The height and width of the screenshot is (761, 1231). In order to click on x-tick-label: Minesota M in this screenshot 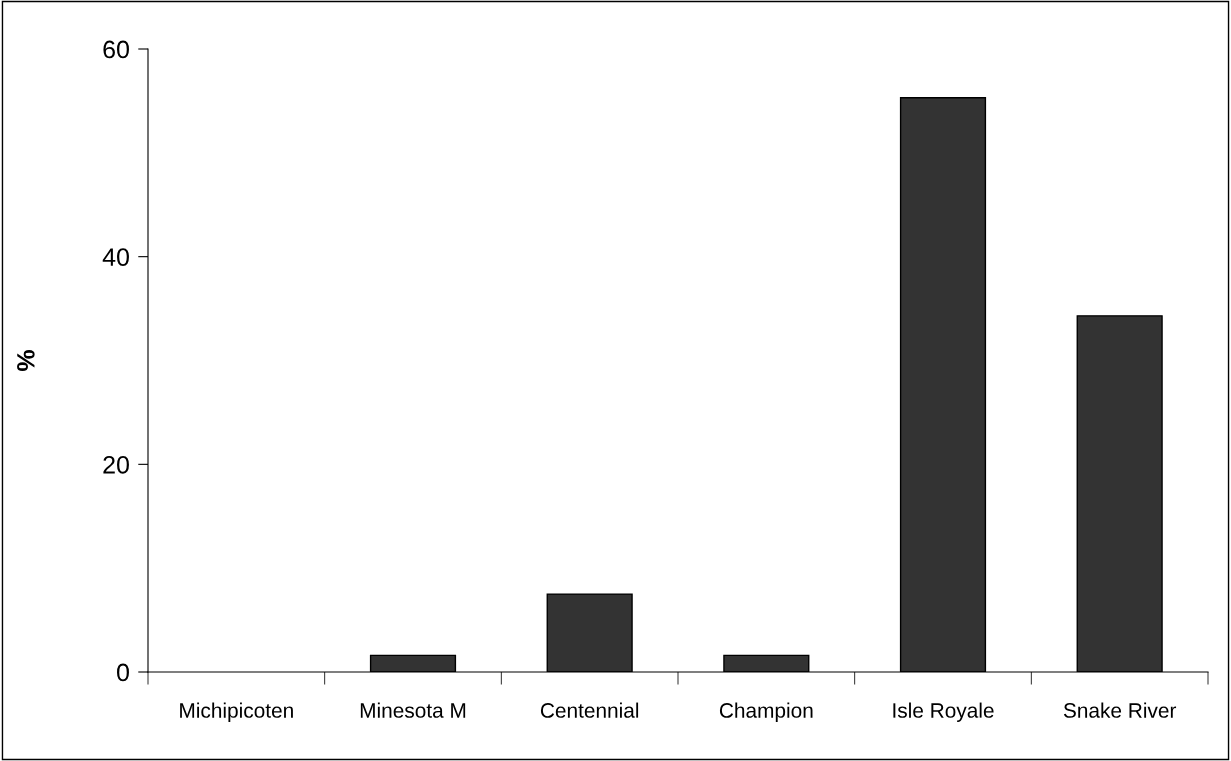, I will do `click(413, 710)`.